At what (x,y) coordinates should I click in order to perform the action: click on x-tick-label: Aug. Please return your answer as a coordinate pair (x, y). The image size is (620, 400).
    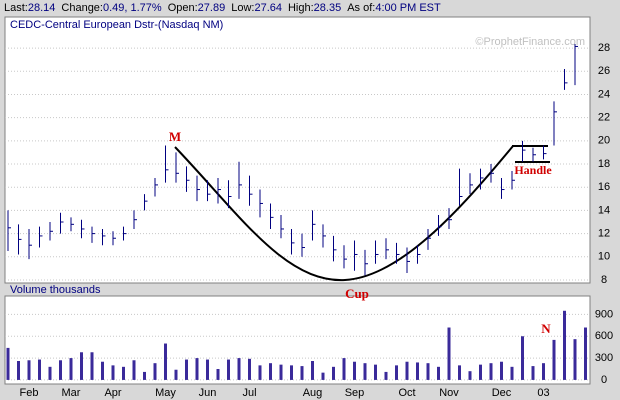
    Looking at the image, I should click on (313, 393).